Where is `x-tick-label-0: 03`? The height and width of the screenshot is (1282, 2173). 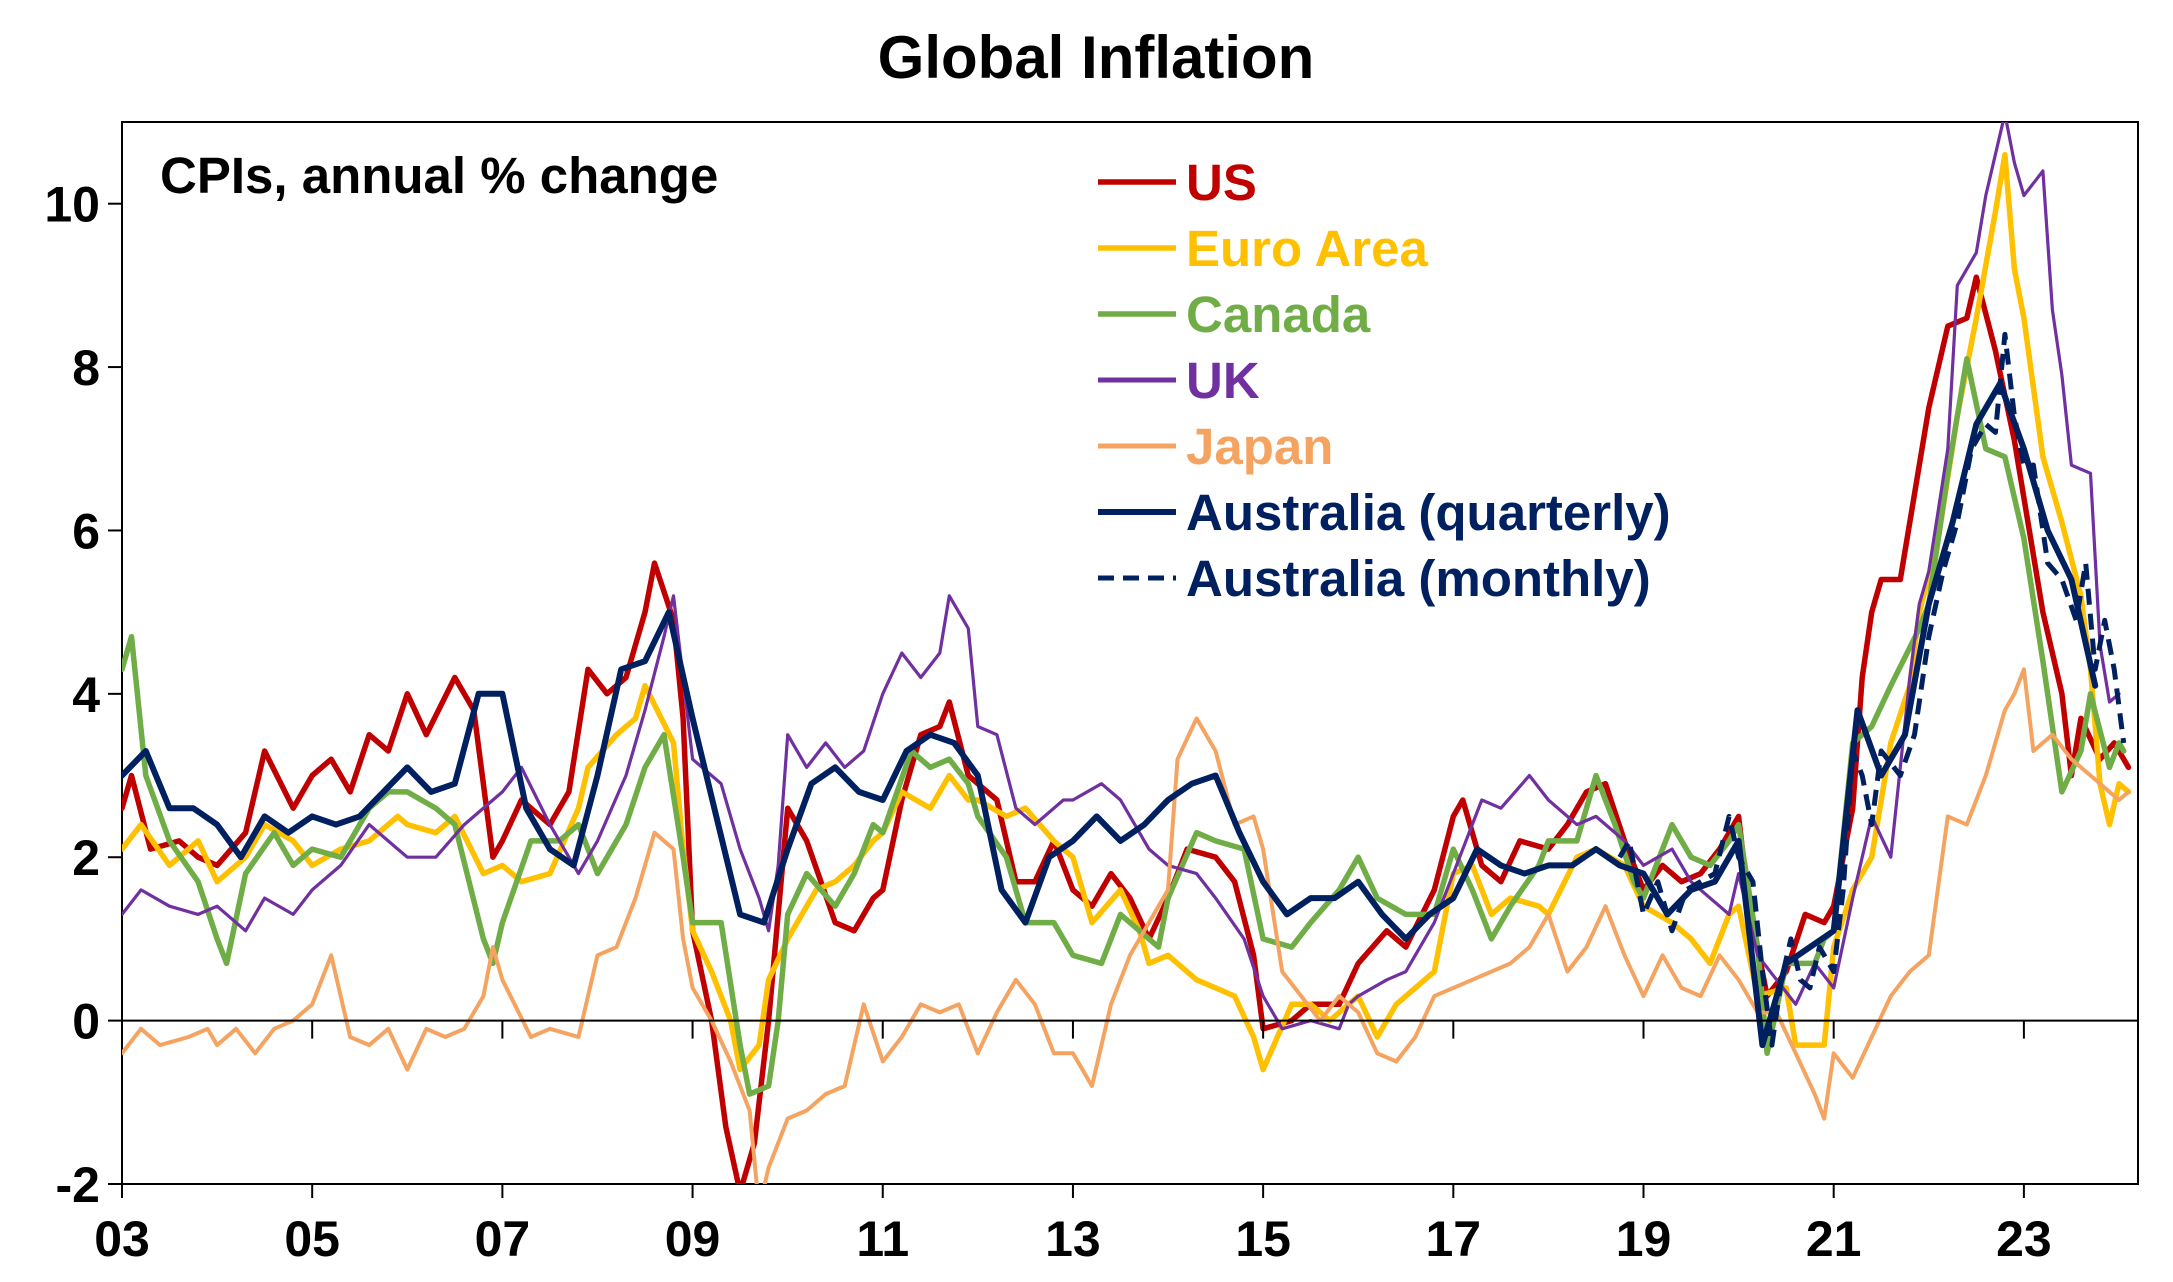
x-tick-label-0: 03 is located at coordinates (122, 1239).